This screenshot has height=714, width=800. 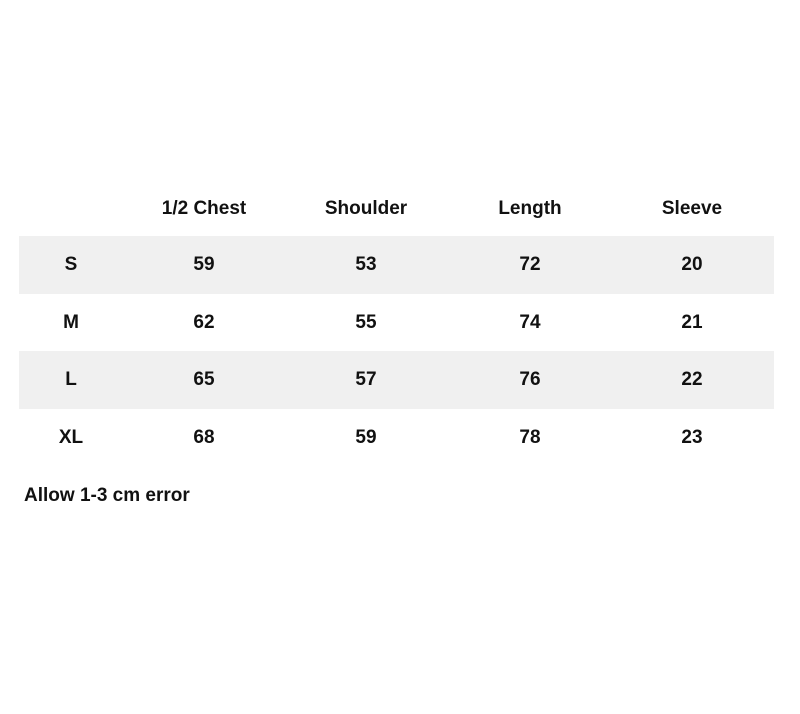 I want to click on table-row: L 65 57 76 22, so click(x=396, y=380).